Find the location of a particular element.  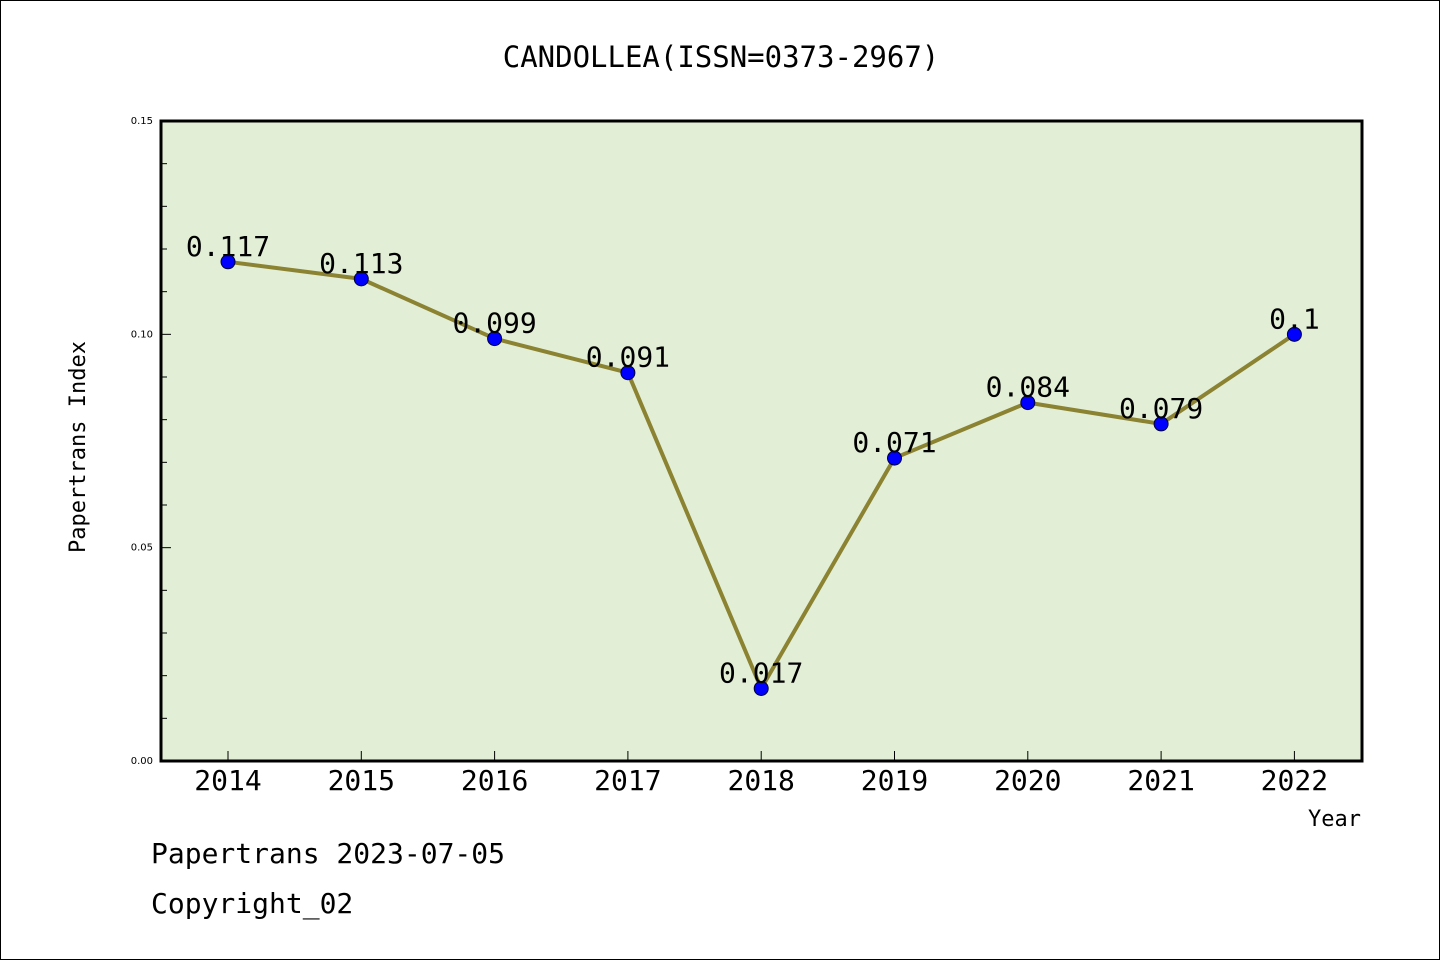

y-axis-label: Papertrans Index is located at coordinates (78, 447).